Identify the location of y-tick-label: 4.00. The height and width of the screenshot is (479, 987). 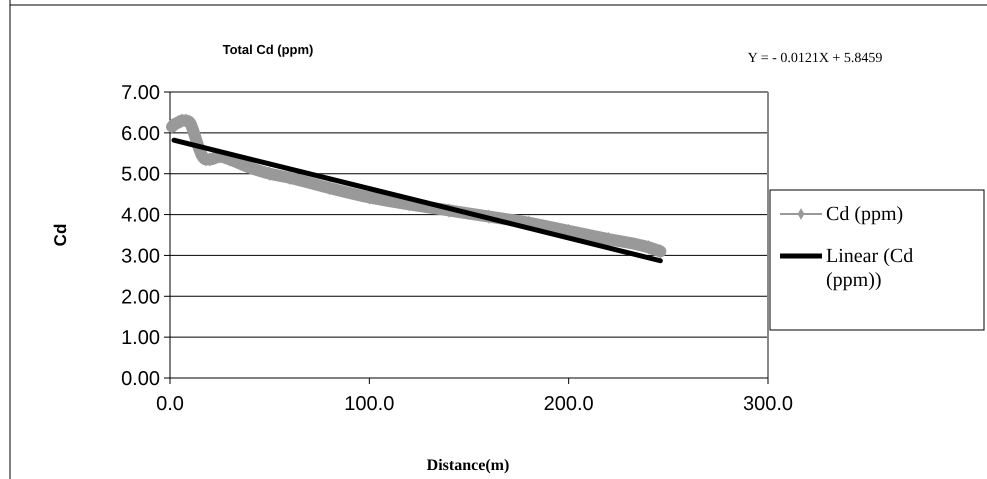
(140, 215).